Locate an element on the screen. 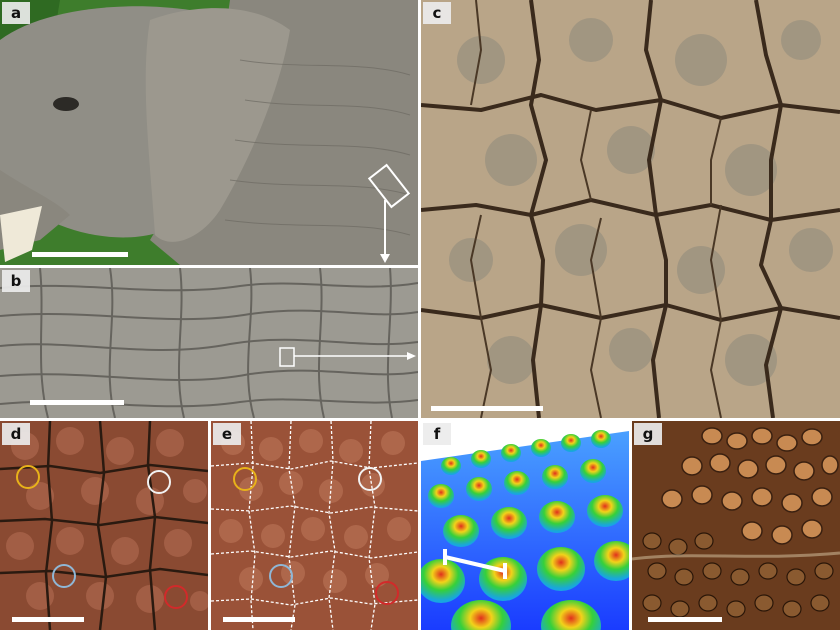 The height and width of the screenshot is (630, 840). circle-yellow-d is located at coordinates (28, 477).